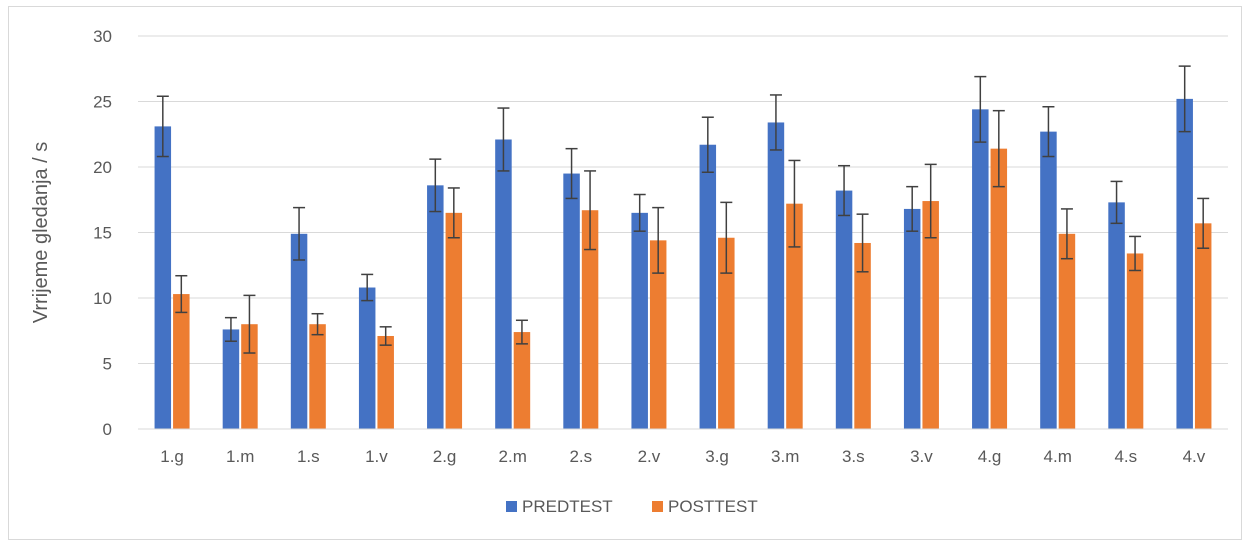 This screenshot has width=1250, height=546. Describe the element at coordinates (998, 148) in the screenshot. I see `error-bar-posttest-4.g` at that location.